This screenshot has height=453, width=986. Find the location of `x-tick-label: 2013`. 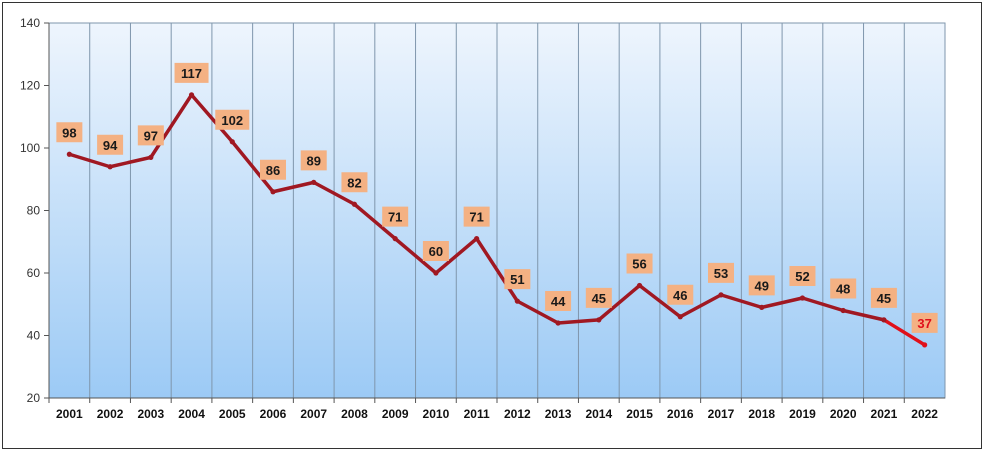

x-tick-label: 2013 is located at coordinates (558, 414).